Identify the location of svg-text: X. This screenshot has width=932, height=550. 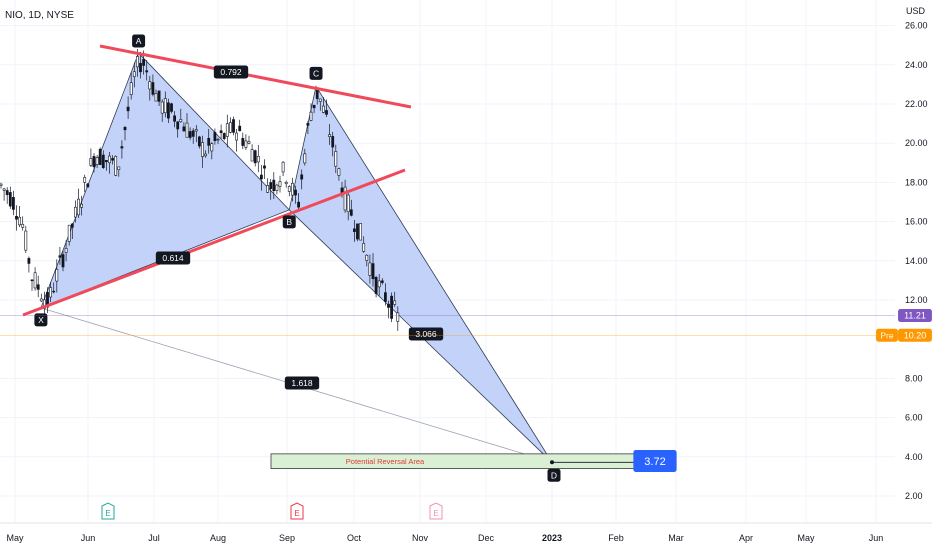
(41, 320).